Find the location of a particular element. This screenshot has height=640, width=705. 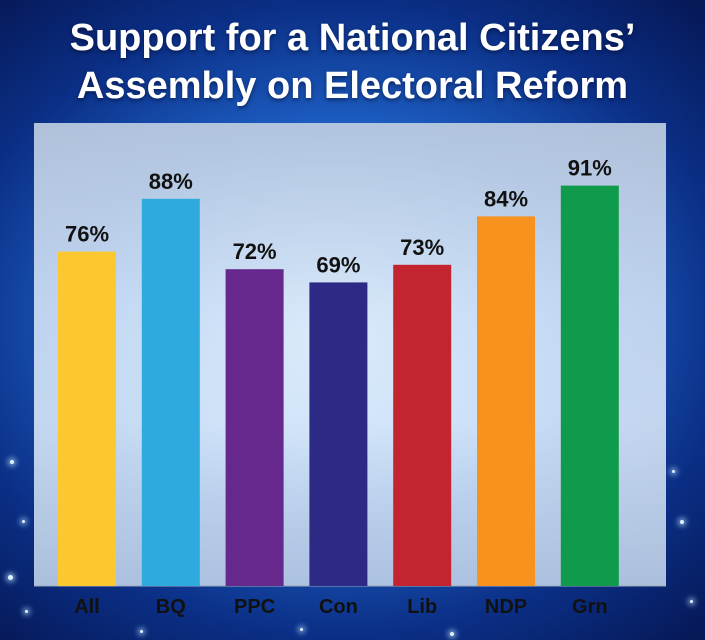

x-tick-label-bq: BQ is located at coordinates (171, 607).